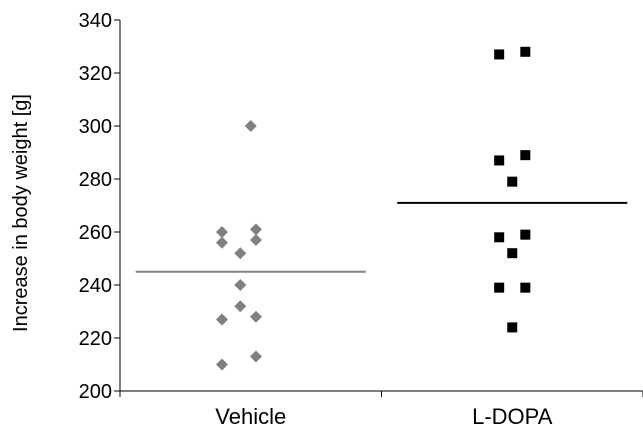 The height and width of the screenshot is (429, 643). I want to click on y-tick-label: 300, so click(95, 127).